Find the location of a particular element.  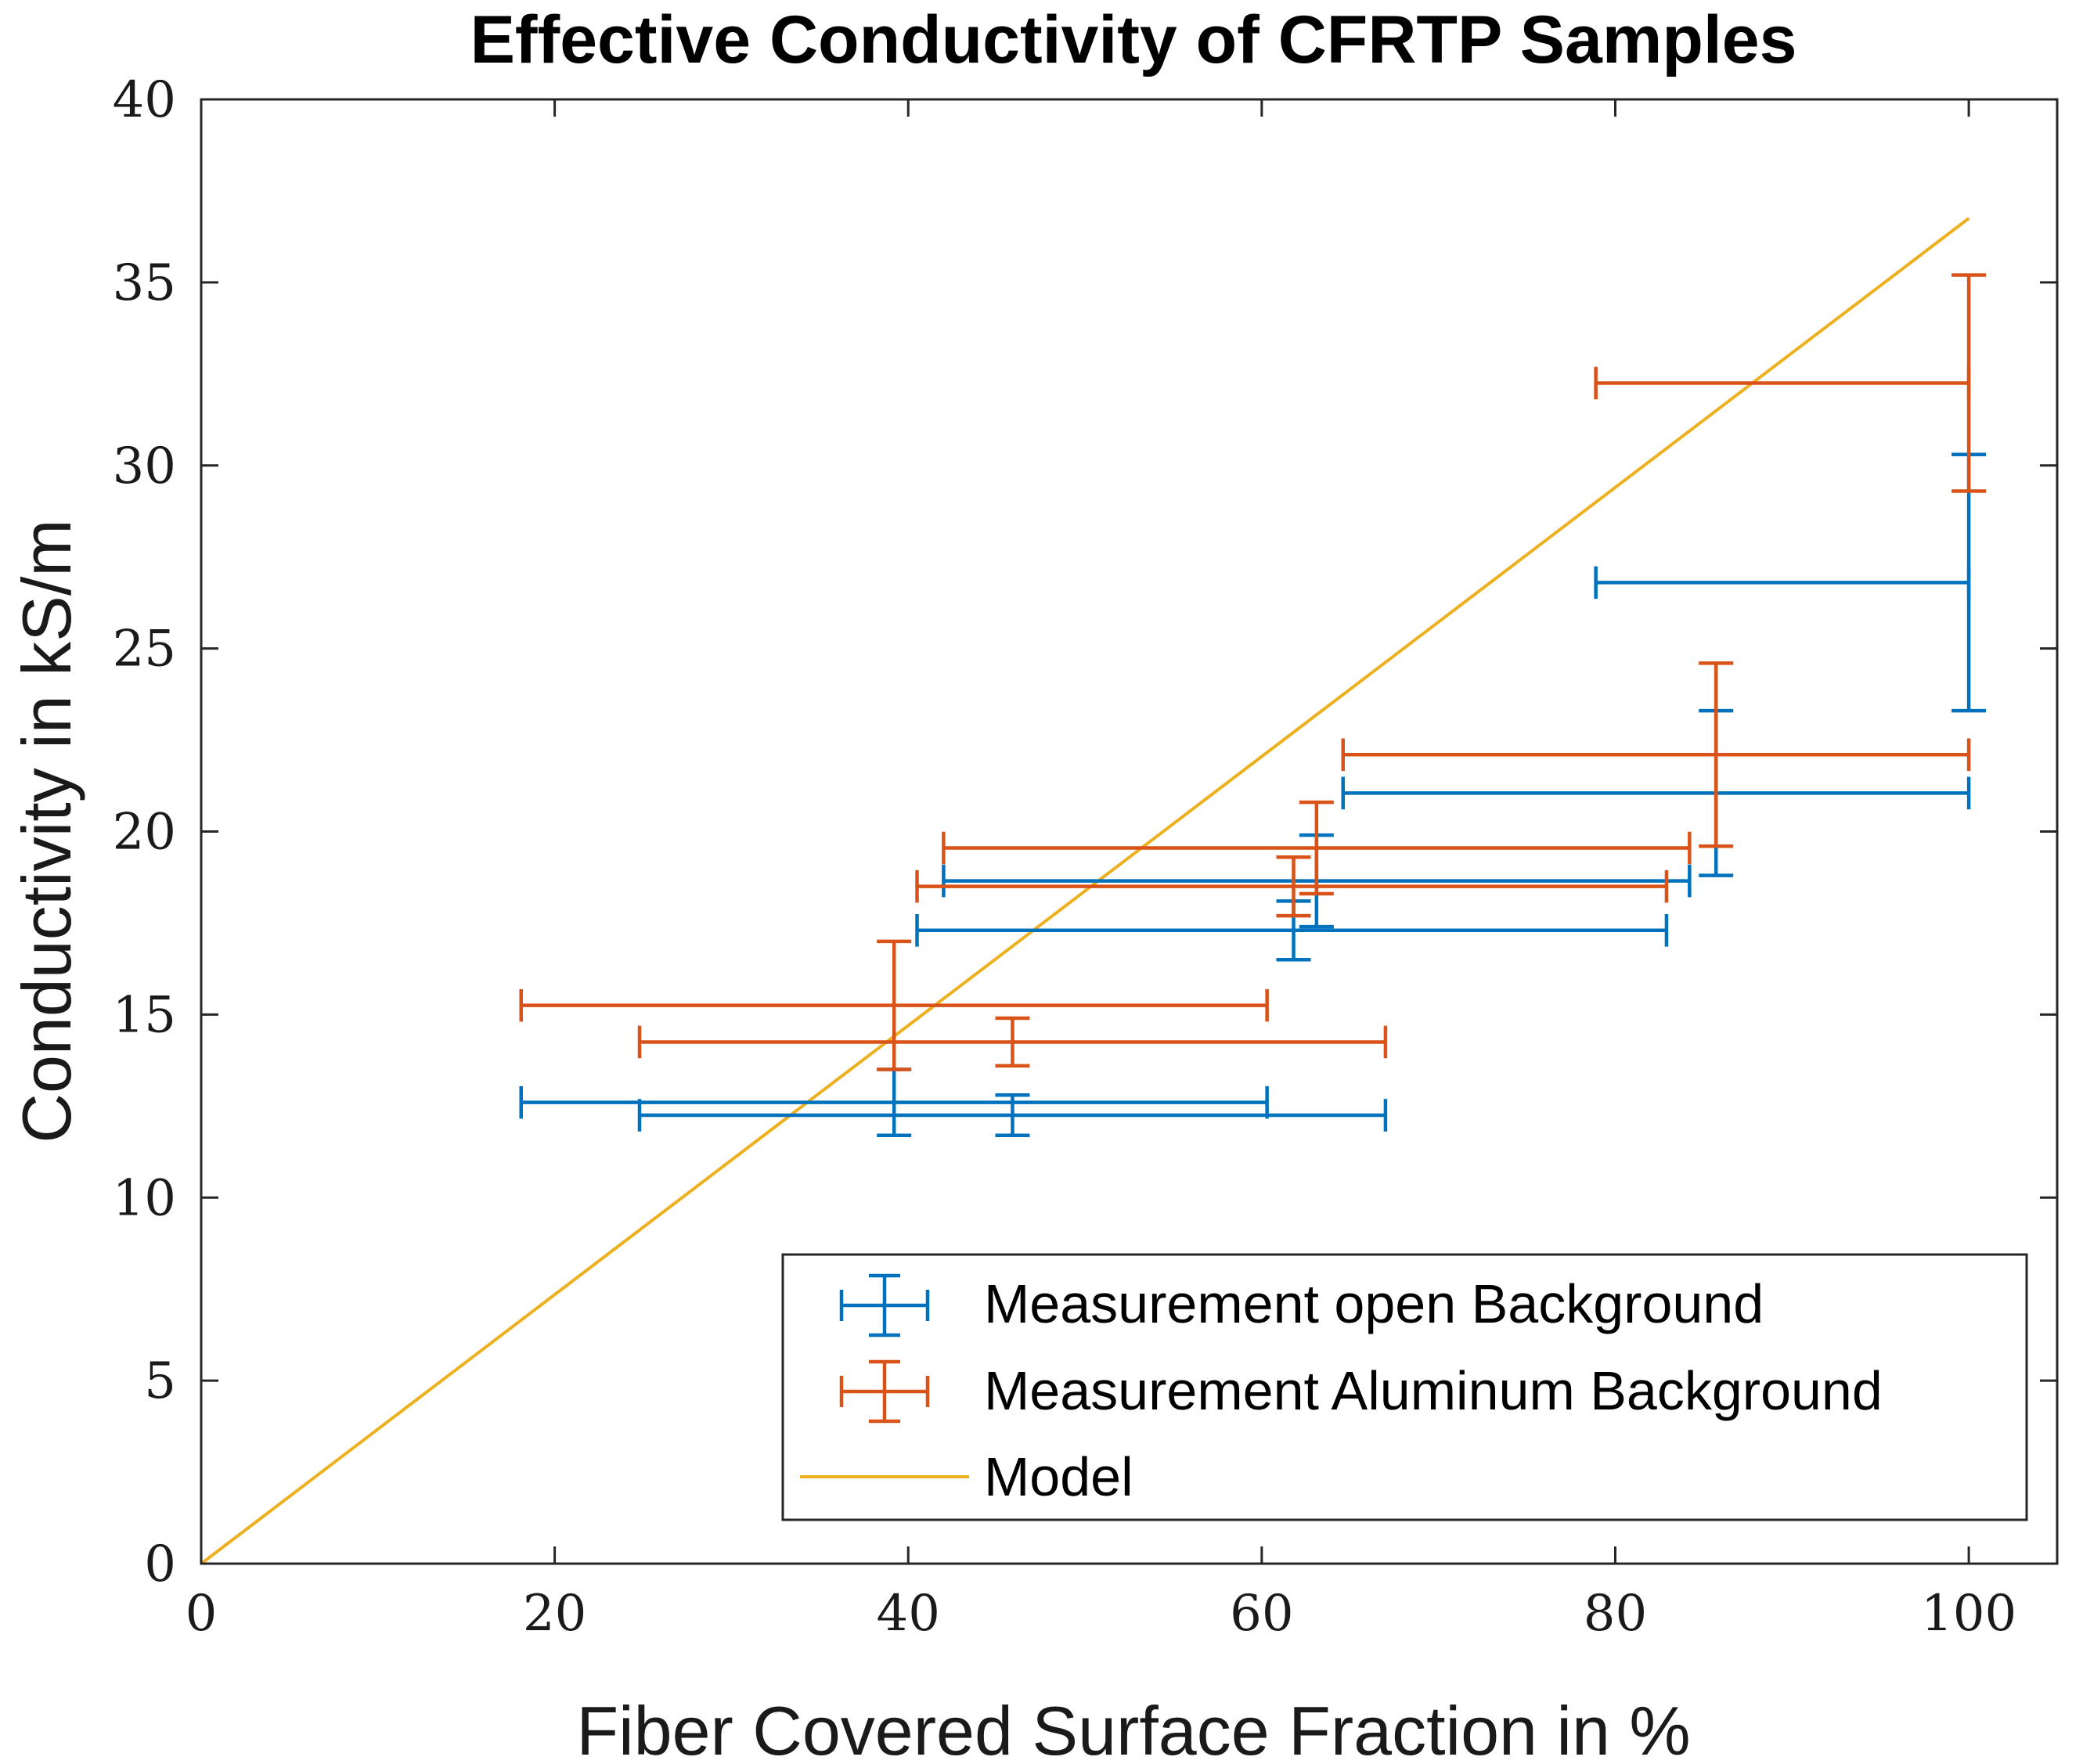

legend-entry-open-background: Measurement open Background is located at coordinates (1374, 1303).